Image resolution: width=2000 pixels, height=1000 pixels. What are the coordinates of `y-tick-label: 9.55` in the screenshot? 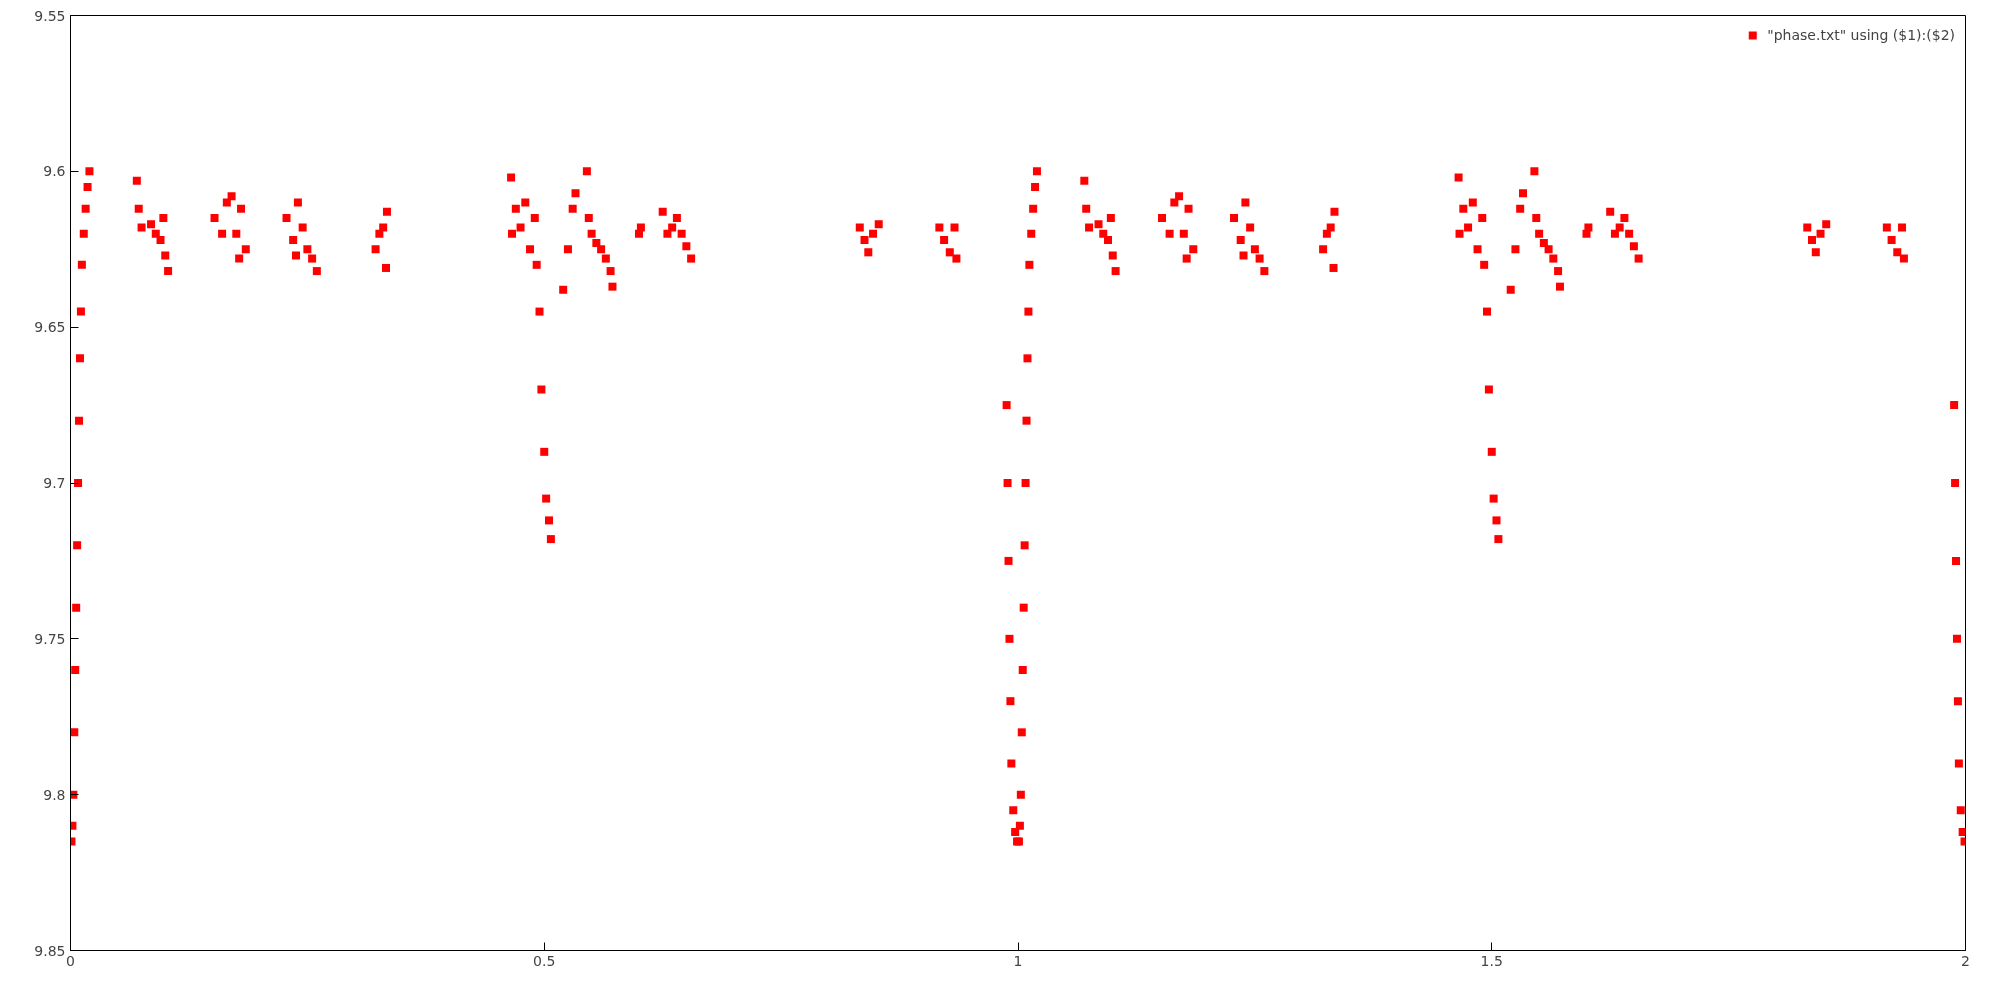 It's located at (50, 15).